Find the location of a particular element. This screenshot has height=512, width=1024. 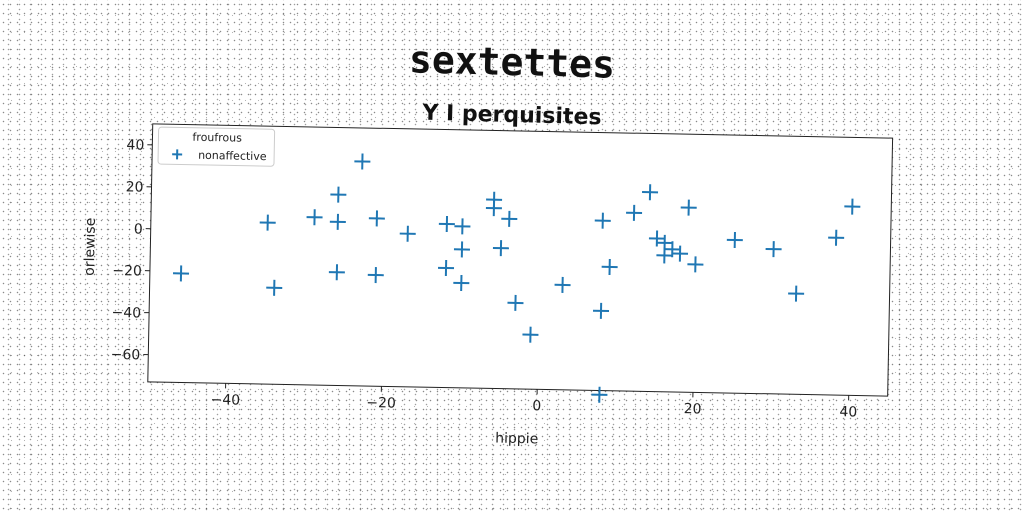

x-tick-label: −40 is located at coordinates (225, 400).